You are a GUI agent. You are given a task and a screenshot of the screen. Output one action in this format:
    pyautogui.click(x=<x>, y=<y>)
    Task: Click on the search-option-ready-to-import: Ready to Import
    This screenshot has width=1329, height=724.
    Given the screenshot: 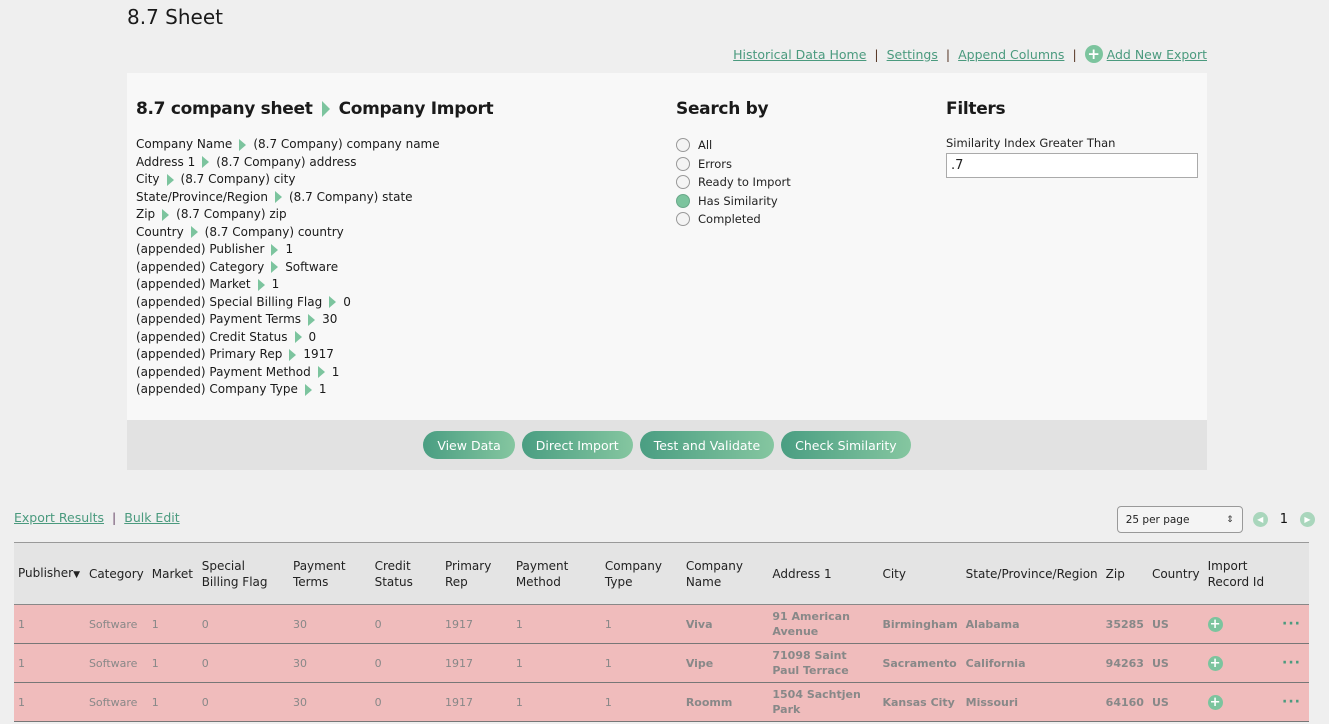 What is the action you would take?
    pyautogui.click(x=733, y=182)
    